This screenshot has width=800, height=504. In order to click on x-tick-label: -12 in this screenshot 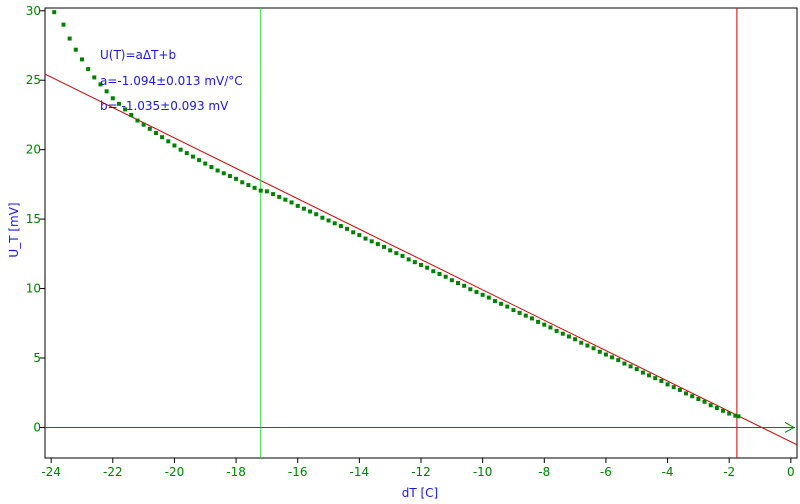, I will do `click(421, 472)`.